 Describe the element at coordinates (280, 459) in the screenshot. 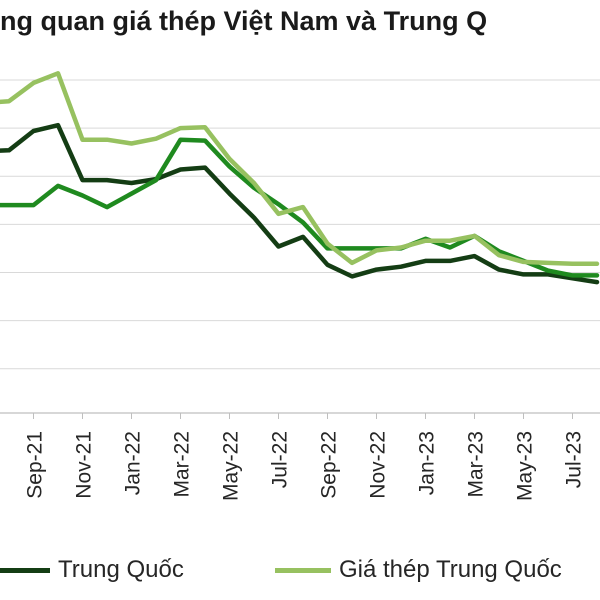

I see `x-tick-label: Jul-22` at that location.